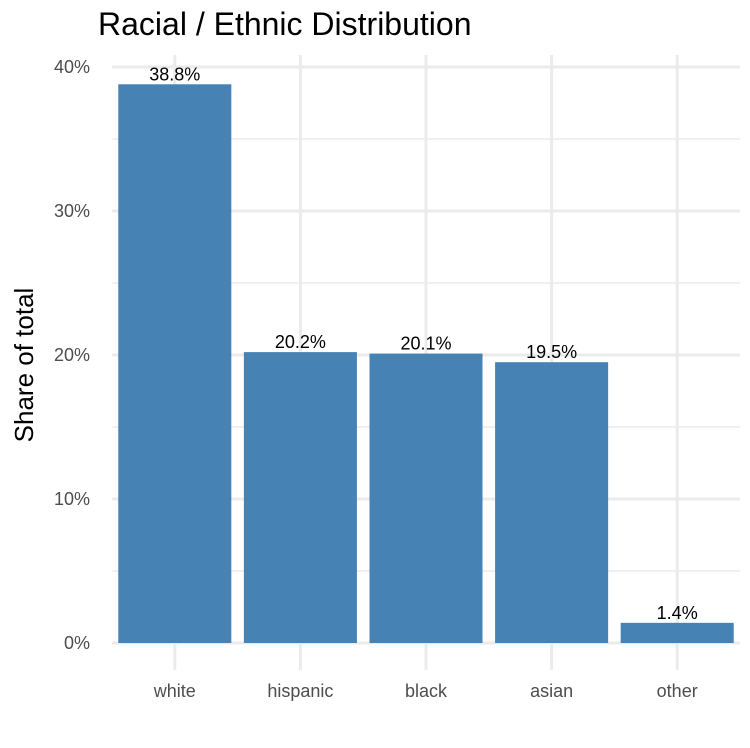 This screenshot has height=748, width=750. I want to click on data-label-black: 20.1%, so click(425, 344).